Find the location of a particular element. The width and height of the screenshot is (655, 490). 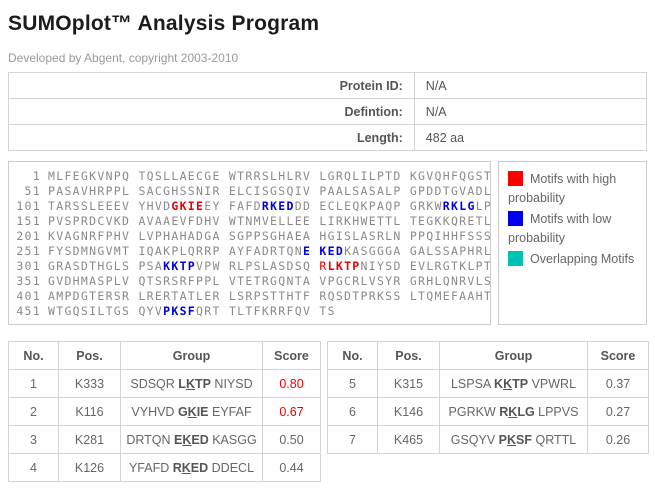

group-cell: PGRKW RKLG LPPVS is located at coordinates (513, 411).